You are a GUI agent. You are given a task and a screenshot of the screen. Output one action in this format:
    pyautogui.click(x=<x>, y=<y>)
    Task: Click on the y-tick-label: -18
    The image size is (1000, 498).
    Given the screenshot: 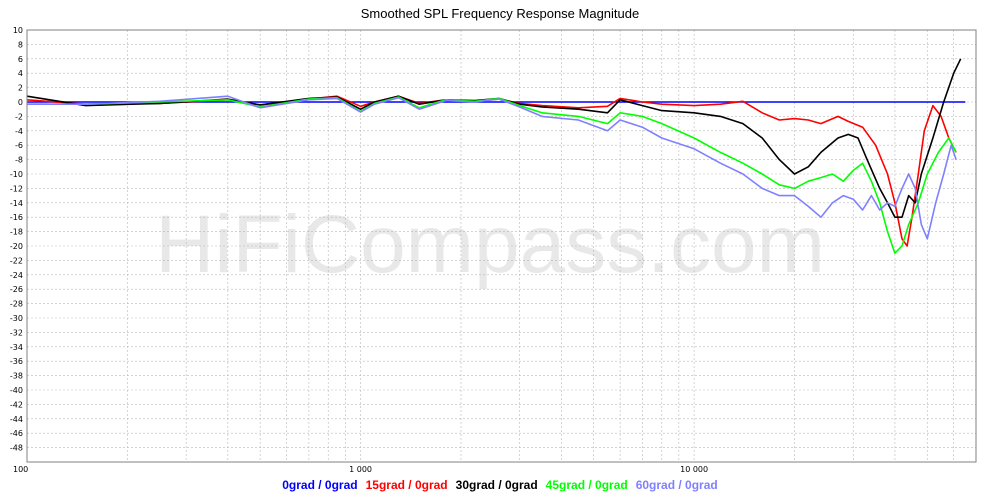 What is the action you would take?
    pyautogui.click(x=16, y=232)
    